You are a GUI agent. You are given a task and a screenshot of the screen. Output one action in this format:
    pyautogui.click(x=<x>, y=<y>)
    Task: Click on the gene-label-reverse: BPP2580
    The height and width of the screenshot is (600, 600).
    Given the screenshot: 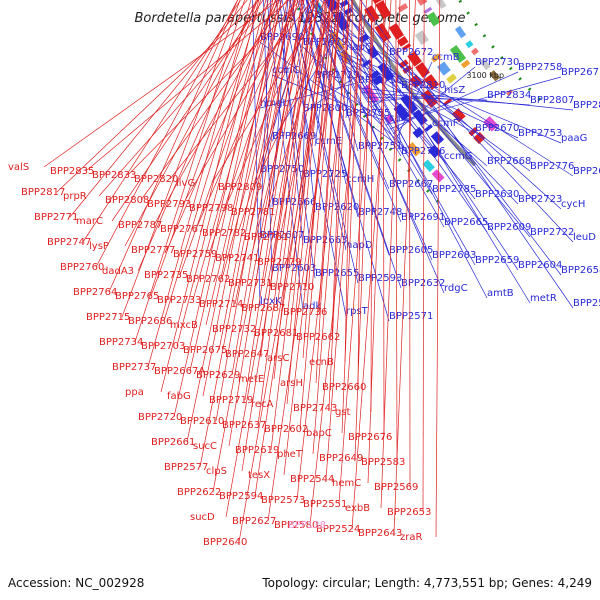 What is the action you would take?
    pyautogui.click(x=296, y=525)
    